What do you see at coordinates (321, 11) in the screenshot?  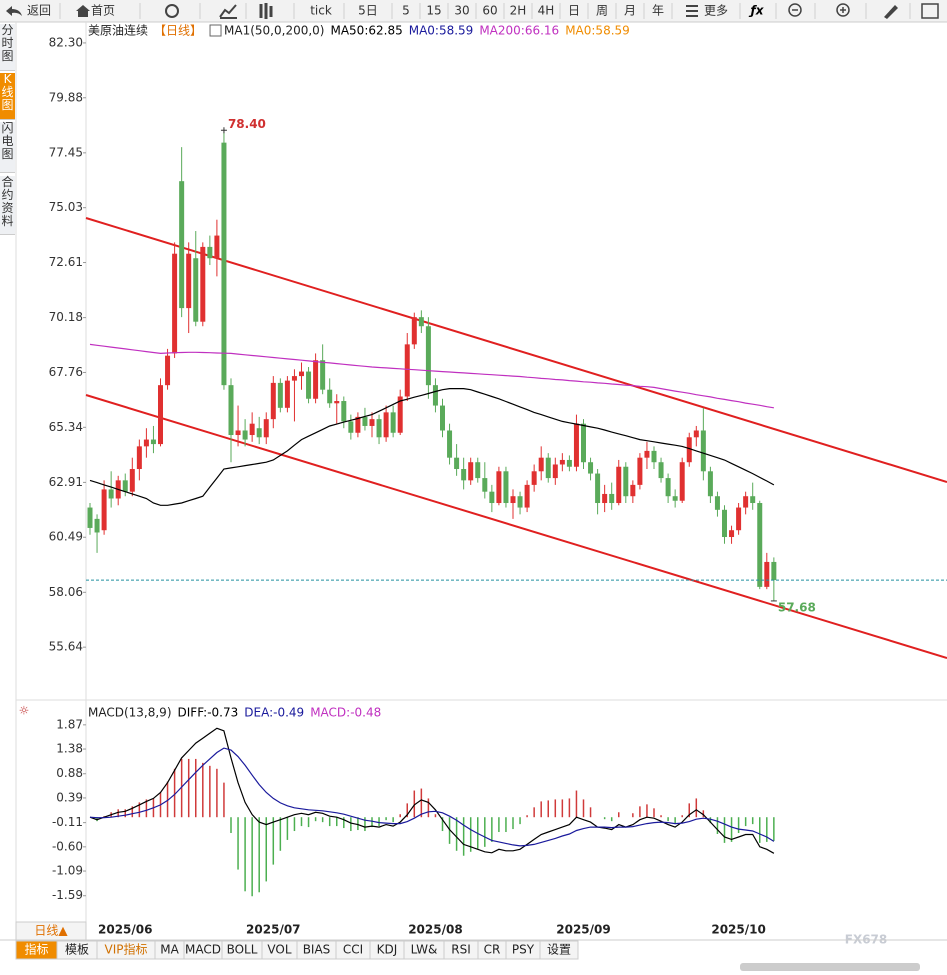 I see `toolbar-button: tick` at bounding box center [321, 11].